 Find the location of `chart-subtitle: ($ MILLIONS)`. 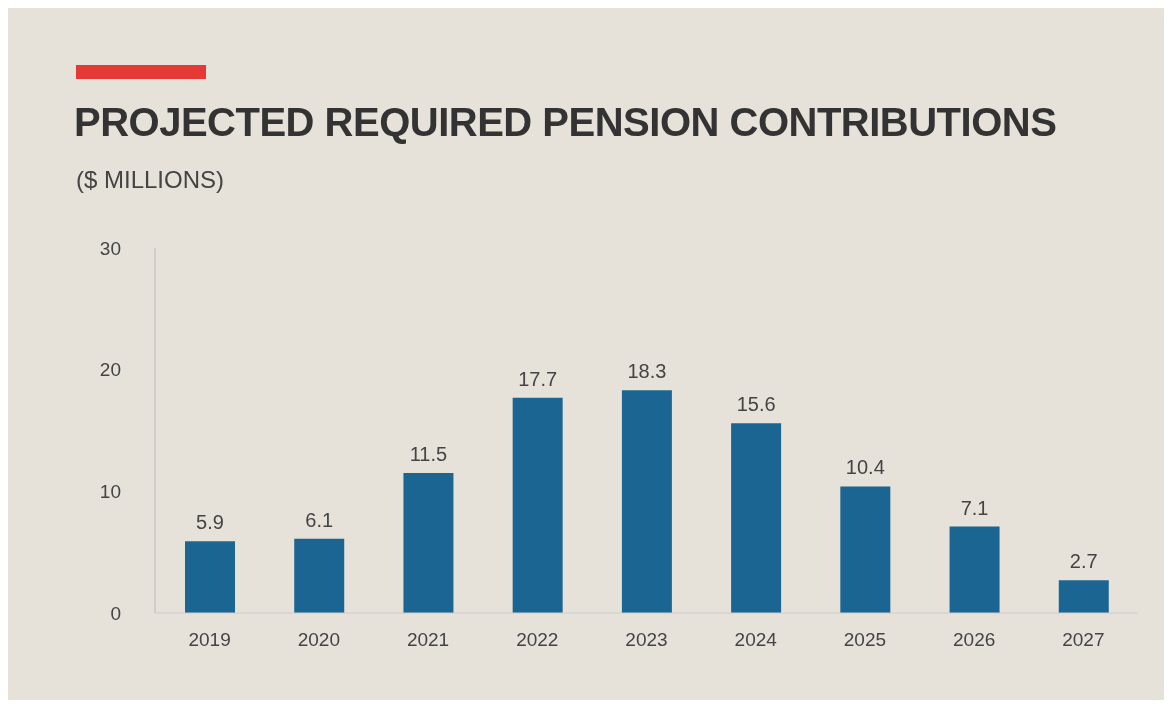

chart-subtitle: ($ MILLIONS) is located at coordinates (150, 180).